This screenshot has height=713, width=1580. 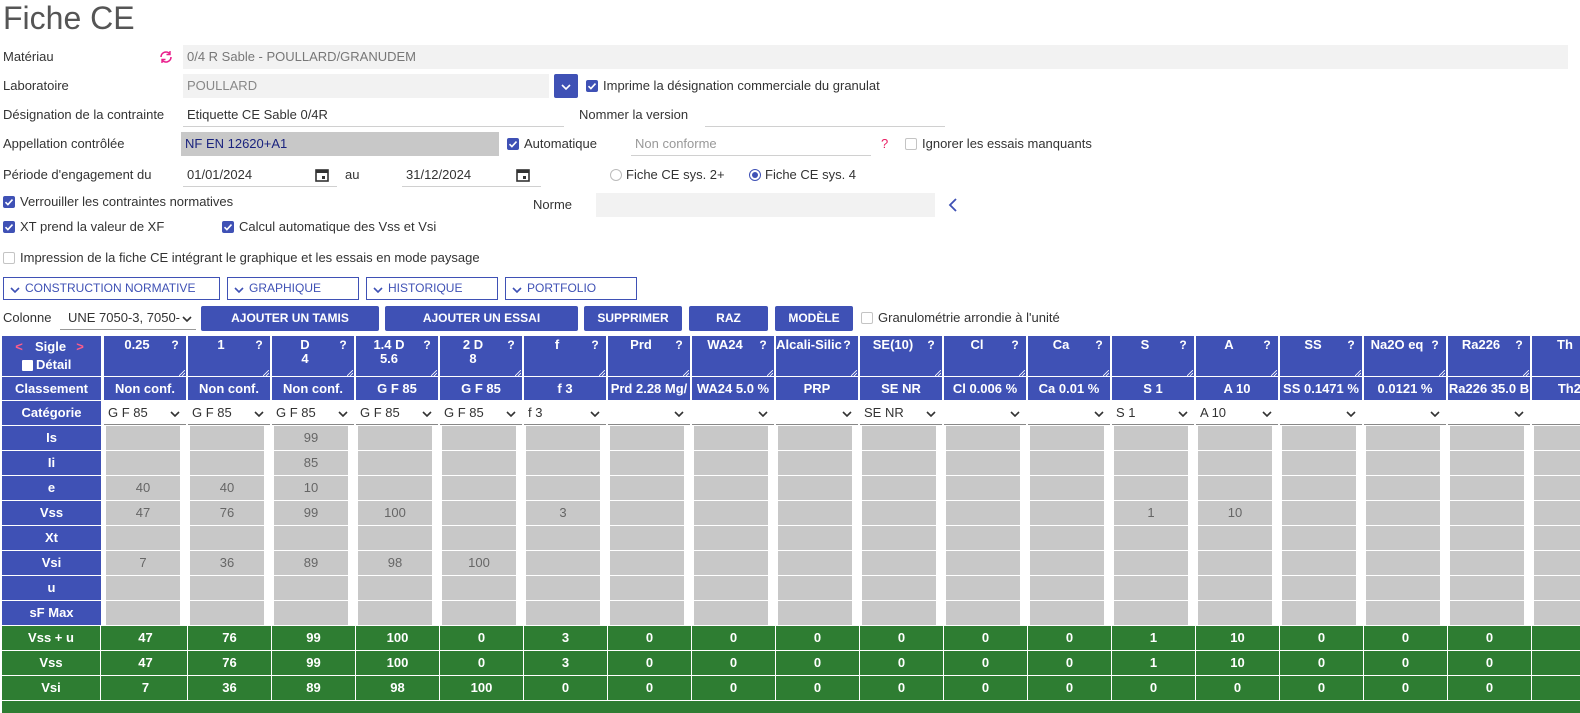 I want to click on date-input: 01/01/2024, so click(x=260, y=175).